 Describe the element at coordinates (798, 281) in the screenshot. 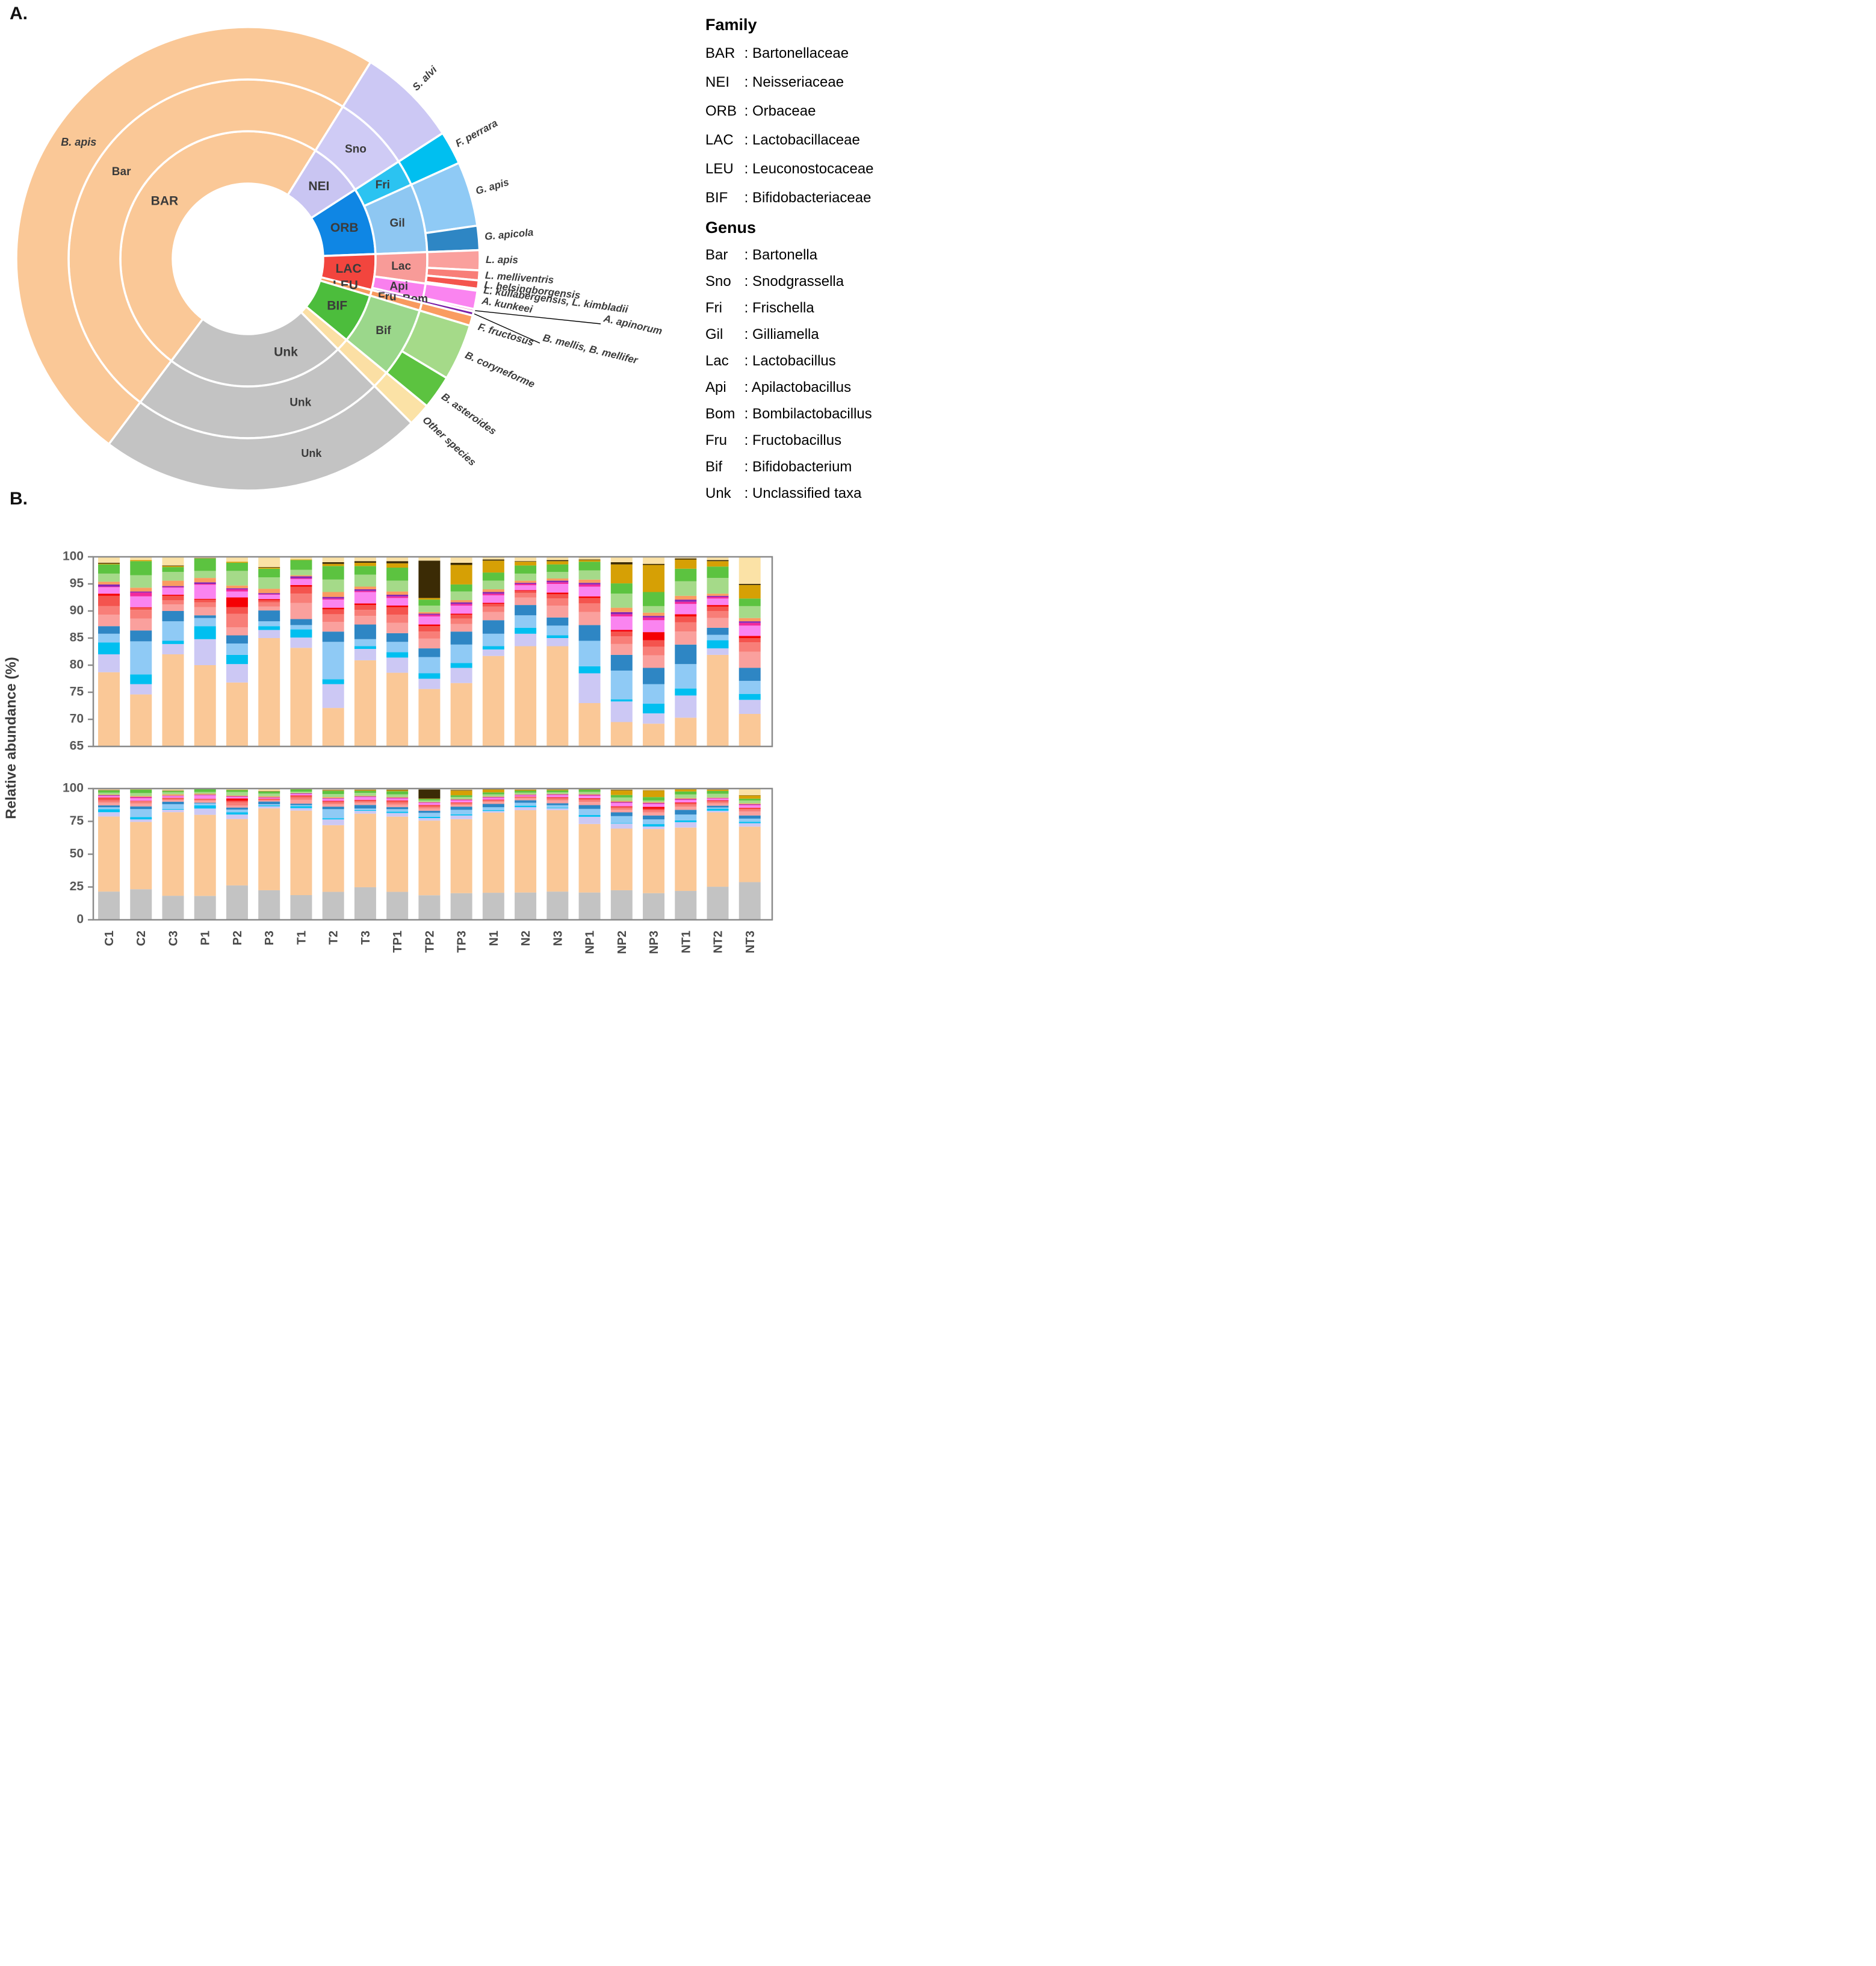

I see `legend-item-genus-name: Snodgrassella` at that location.